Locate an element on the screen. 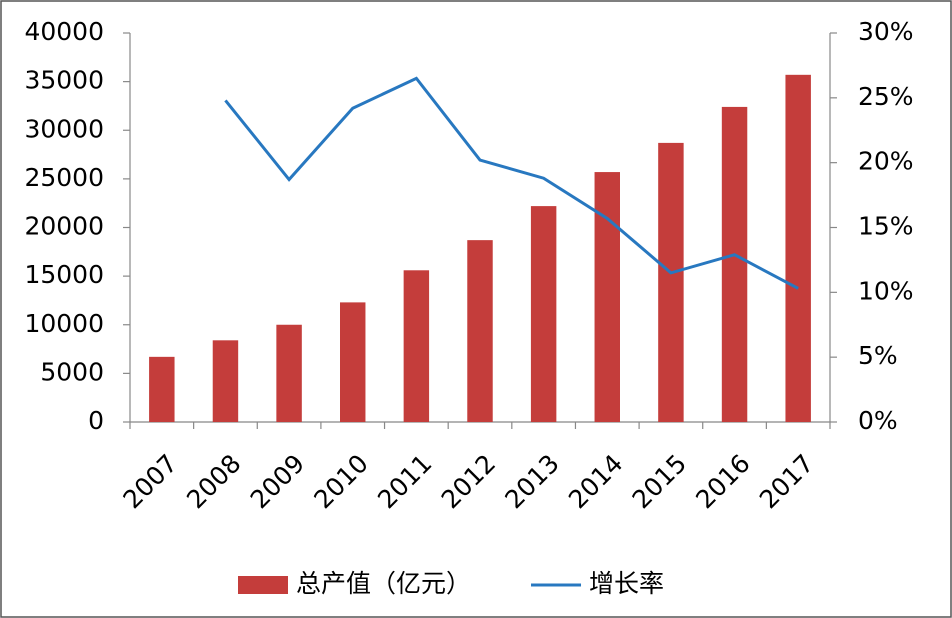 The width and height of the screenshot is (952, 618). y-tick-label: 10000 is located at coordinates (64, 323).